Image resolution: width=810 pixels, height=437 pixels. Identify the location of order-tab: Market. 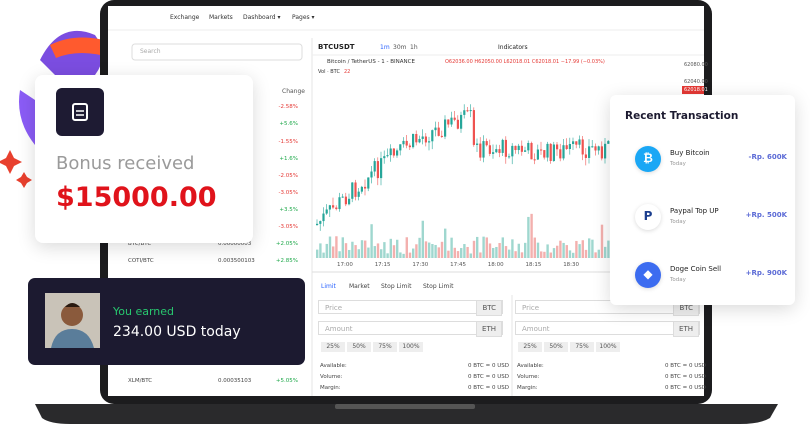
(359, 286).